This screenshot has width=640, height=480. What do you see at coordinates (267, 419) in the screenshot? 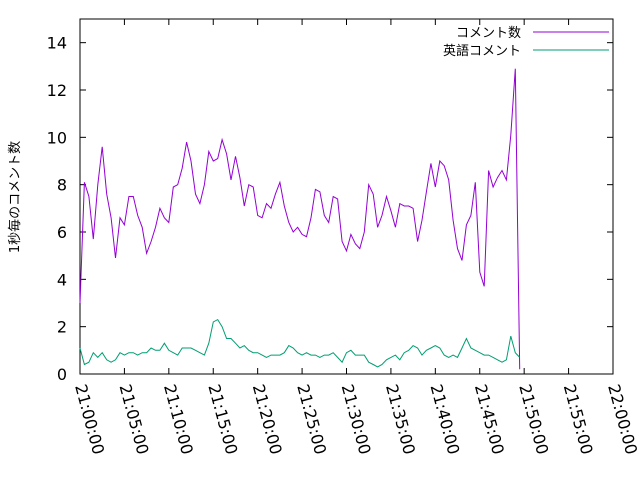
I see `x-tick-label: 21:20:00` at bounding box center [267, 419].